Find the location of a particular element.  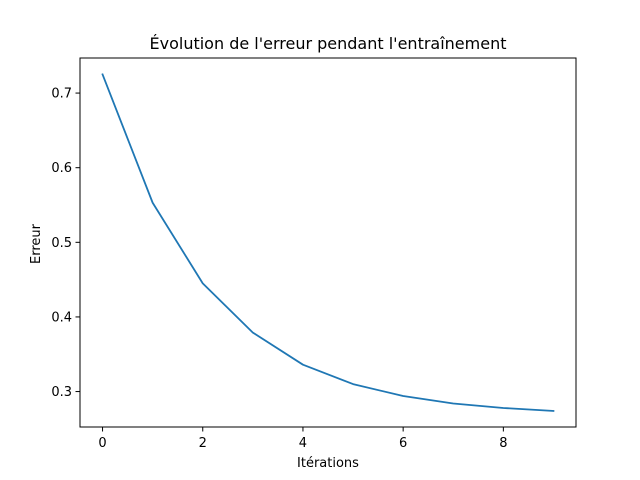

y-tick-label: 0.6 is located at coordinates (61, 168).